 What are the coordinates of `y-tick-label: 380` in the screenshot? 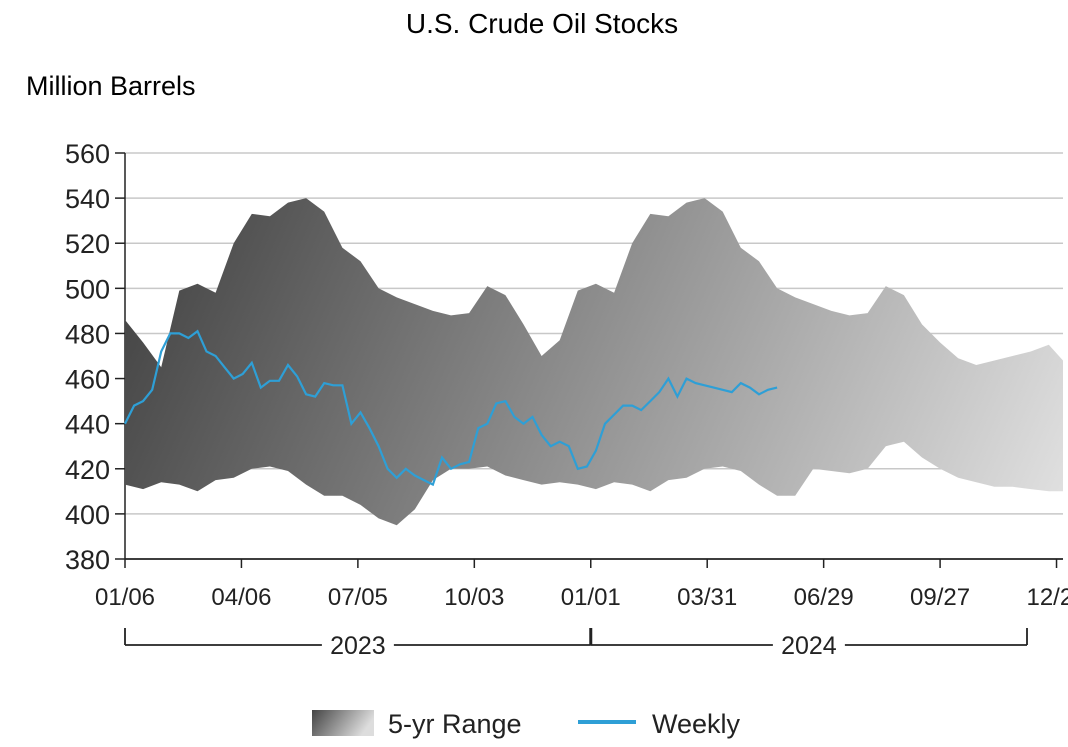 It's located at (87, 560).